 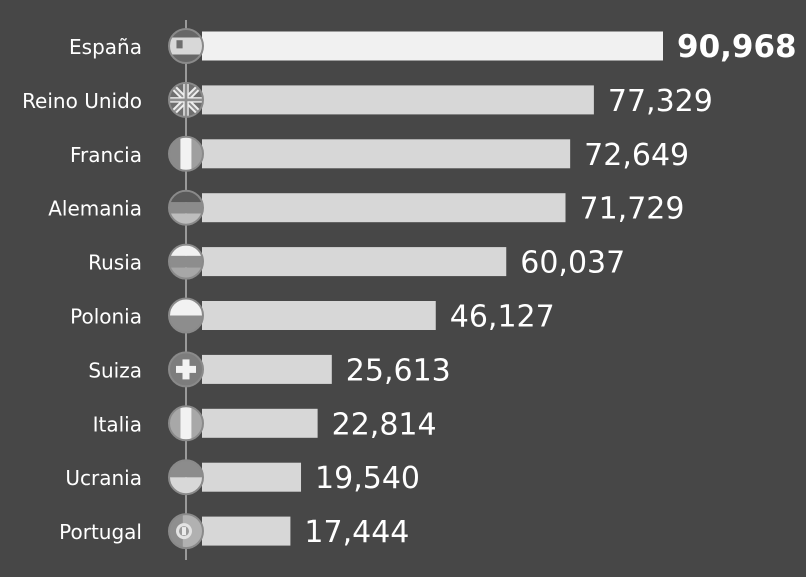 I want to click on bar-row: Rusia 60,037, so click(x=356, y=262).